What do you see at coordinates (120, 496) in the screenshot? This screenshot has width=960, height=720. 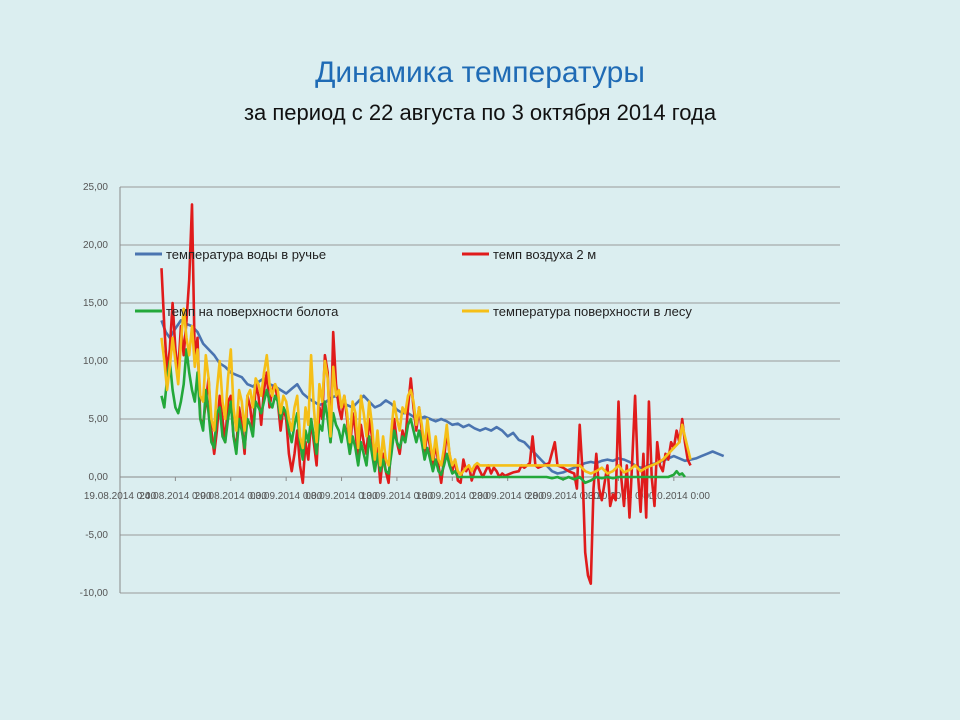 I see `x-tick-label: 19.08.2014 0:00` at bounding box center [120, 496].